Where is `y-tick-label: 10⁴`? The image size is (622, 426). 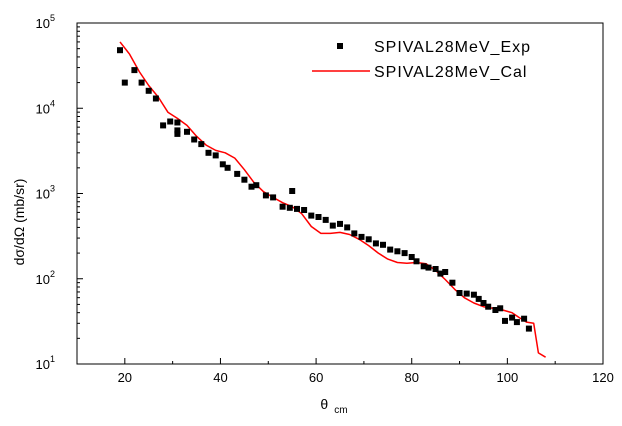 y-tick-label: 10⁴ is located at coordinates (45, 107).